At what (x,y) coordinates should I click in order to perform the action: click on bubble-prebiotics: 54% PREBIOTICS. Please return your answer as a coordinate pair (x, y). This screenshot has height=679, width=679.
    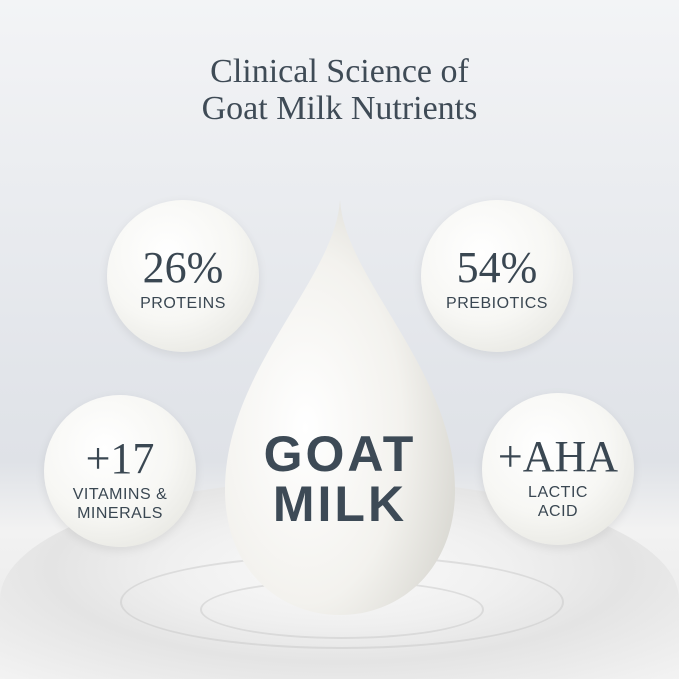
    Looking at the image, I should click on (497, 276).